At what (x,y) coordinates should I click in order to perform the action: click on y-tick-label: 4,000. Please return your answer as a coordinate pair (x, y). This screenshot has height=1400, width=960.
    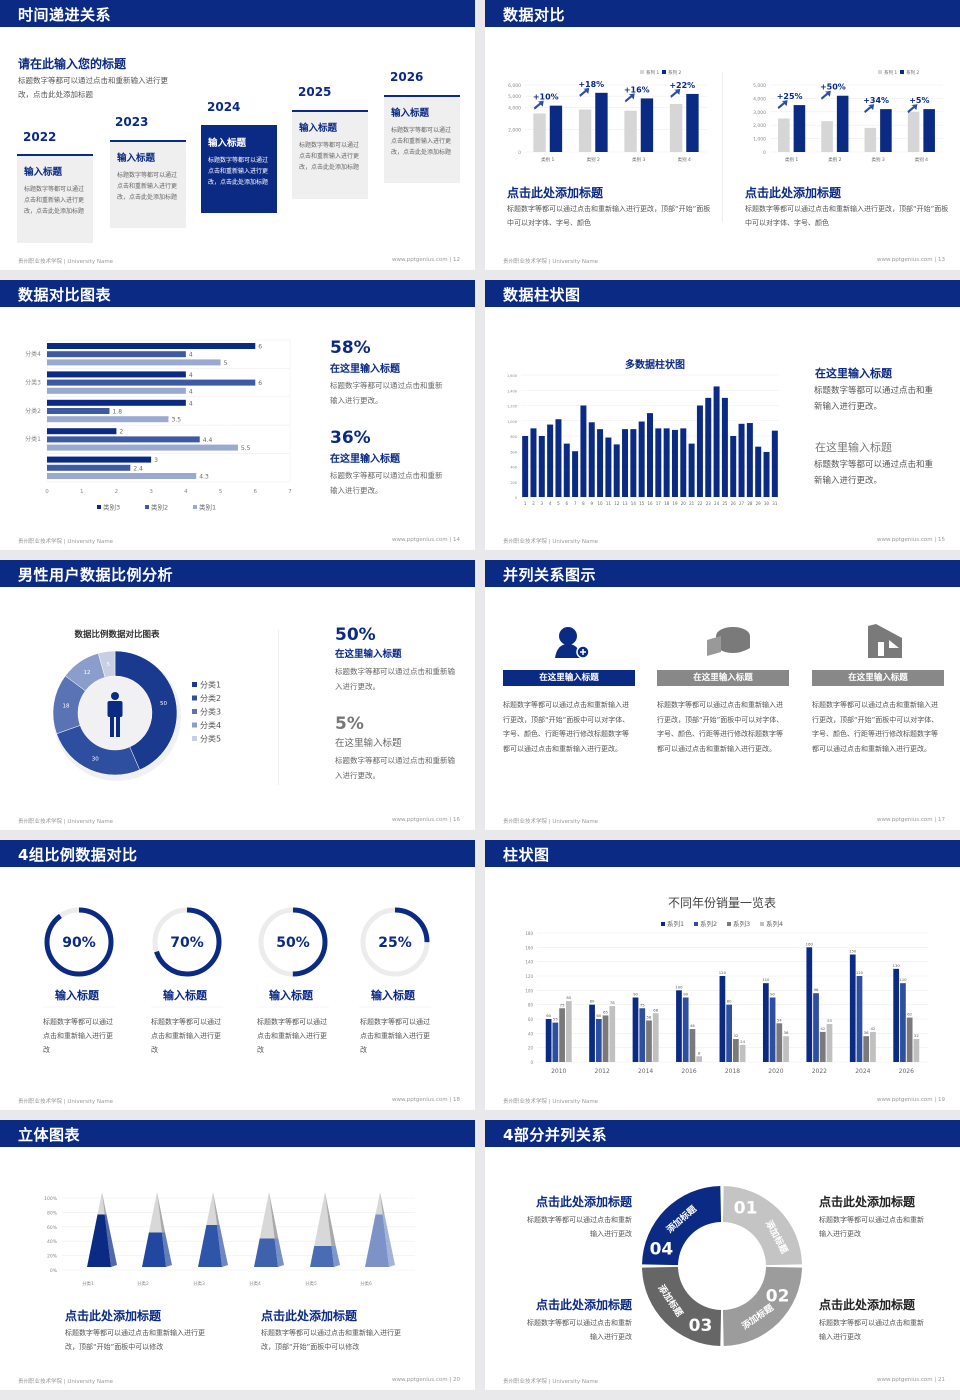
    Looking at the image, I should click on (759, 99).